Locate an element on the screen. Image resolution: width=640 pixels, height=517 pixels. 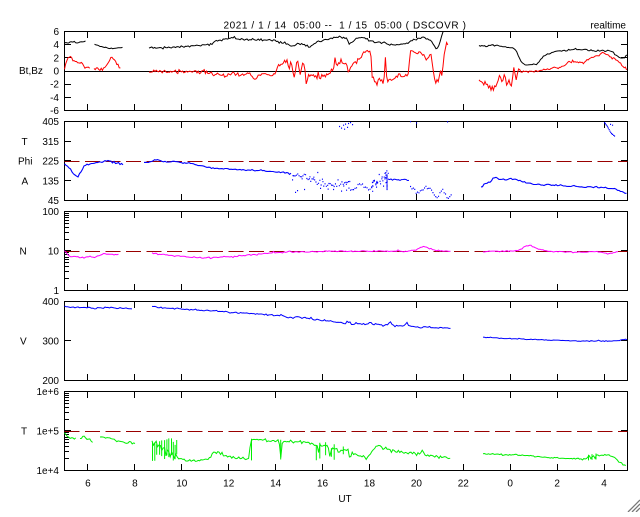
svg-text: 18 is located at coordinates (370, 484).